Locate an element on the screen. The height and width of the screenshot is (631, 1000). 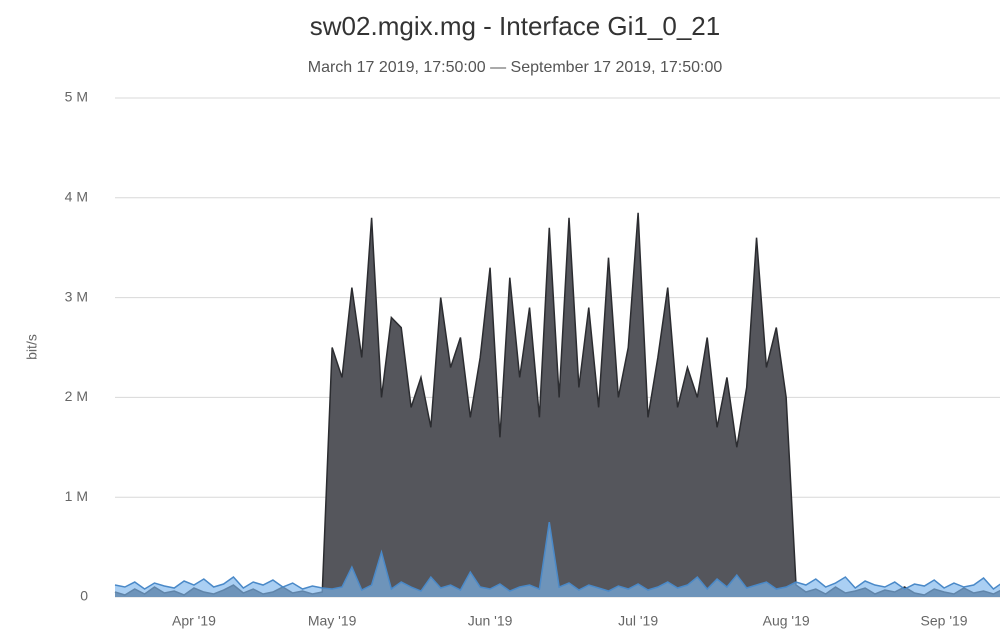
x-tick-label: Jul '19 is located at coordinates (638, 621).